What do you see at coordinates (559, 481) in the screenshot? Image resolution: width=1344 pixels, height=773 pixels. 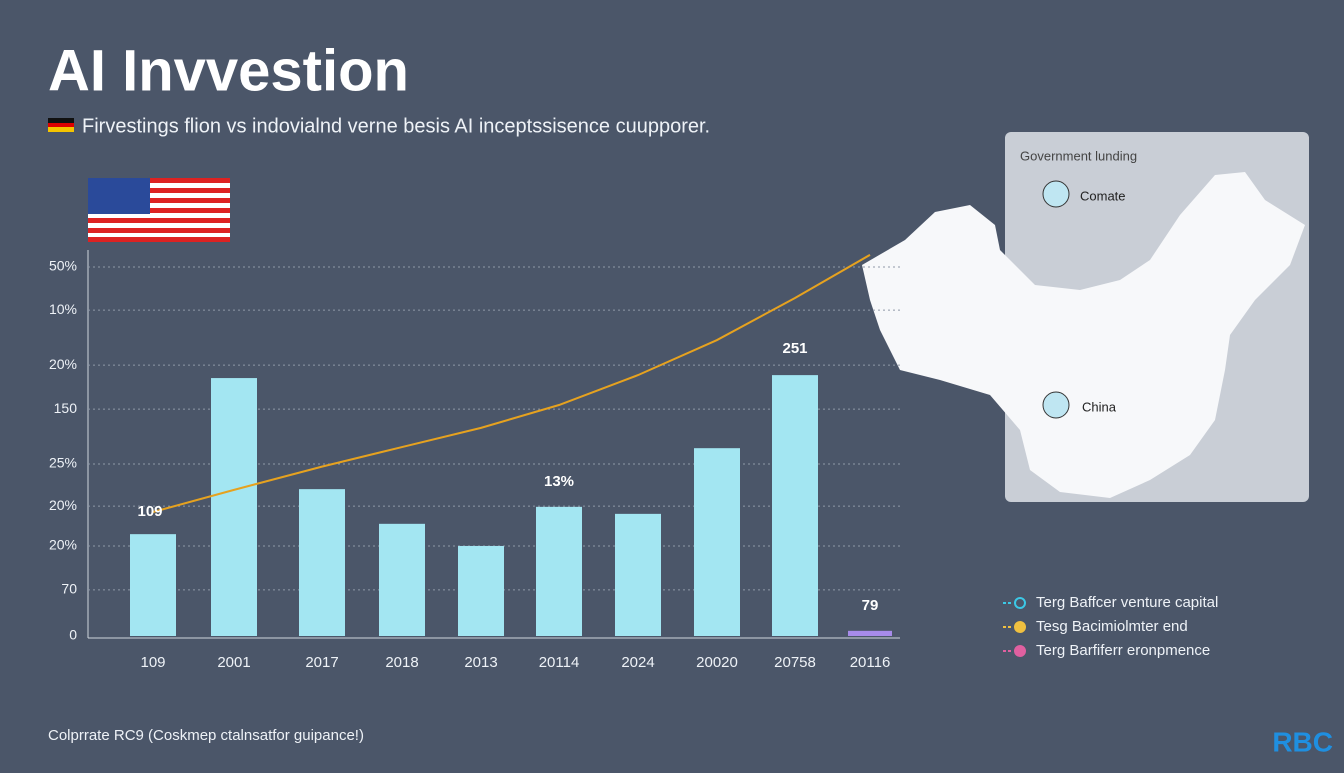 I see `data-annotation: 13%` at bounding box center [559, 481].